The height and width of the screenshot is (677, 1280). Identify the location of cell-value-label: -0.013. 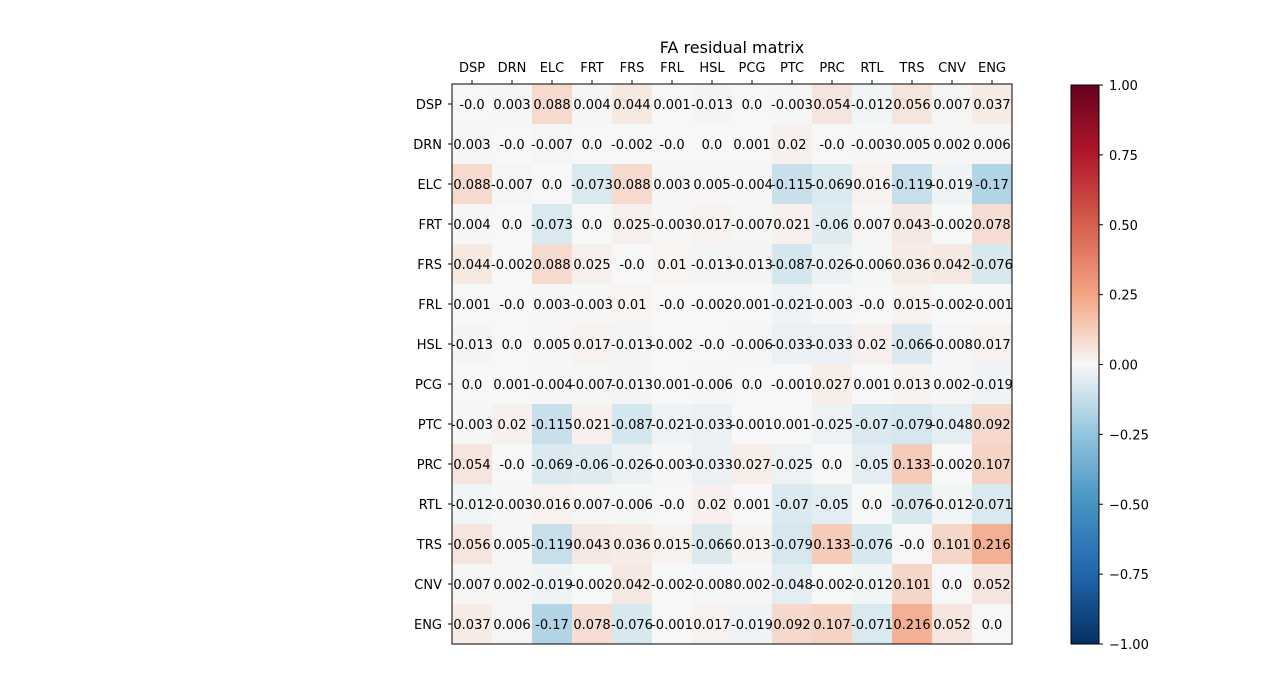
(752, 265).